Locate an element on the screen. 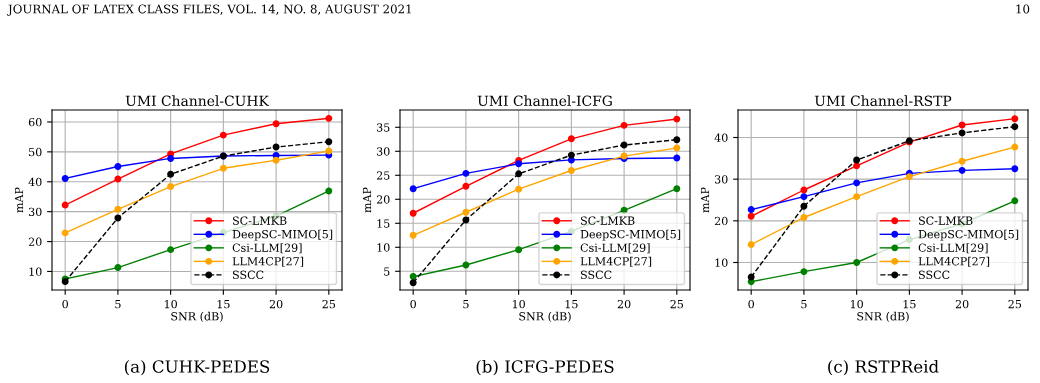 The width and height of the screenshot is (1040, 383). text: (c) RSTPReid is located at coordinates (883, 367).